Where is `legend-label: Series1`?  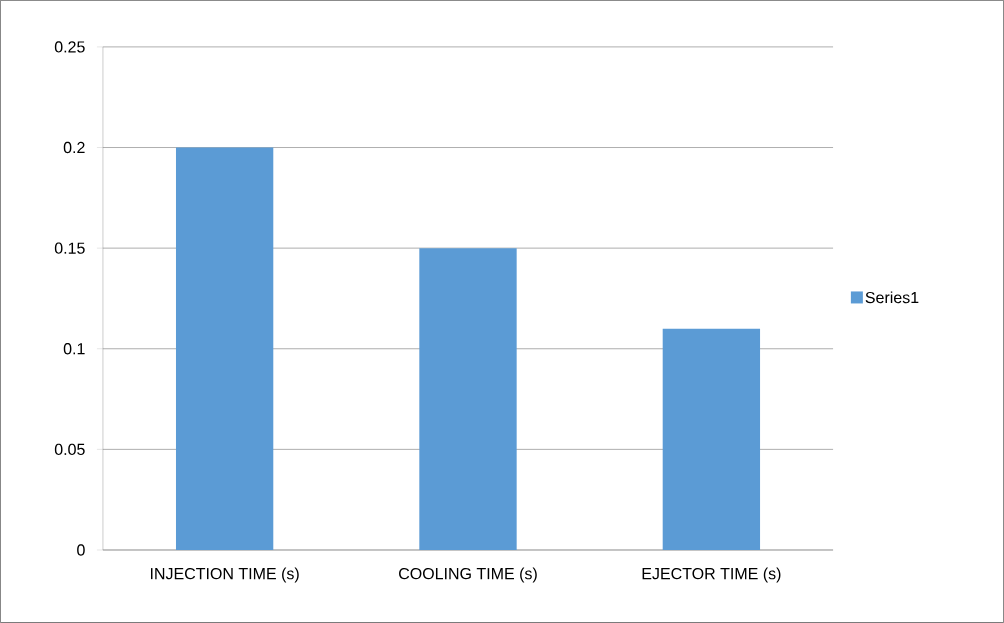 legend-label: Series1 is located at coordinates (892, 297).